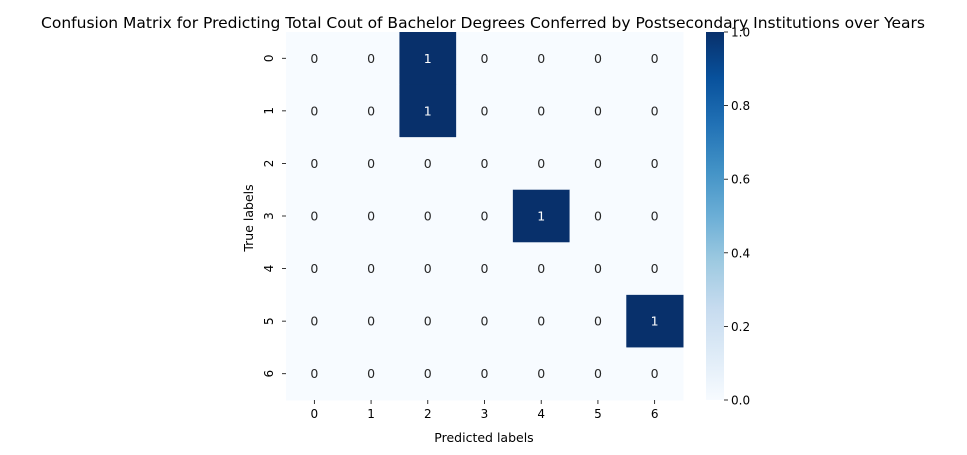 The image size is (967, 455). Describe the element at coordinates (269, 216) in the screenshot. I see `y-tick-label: 3` at that location.